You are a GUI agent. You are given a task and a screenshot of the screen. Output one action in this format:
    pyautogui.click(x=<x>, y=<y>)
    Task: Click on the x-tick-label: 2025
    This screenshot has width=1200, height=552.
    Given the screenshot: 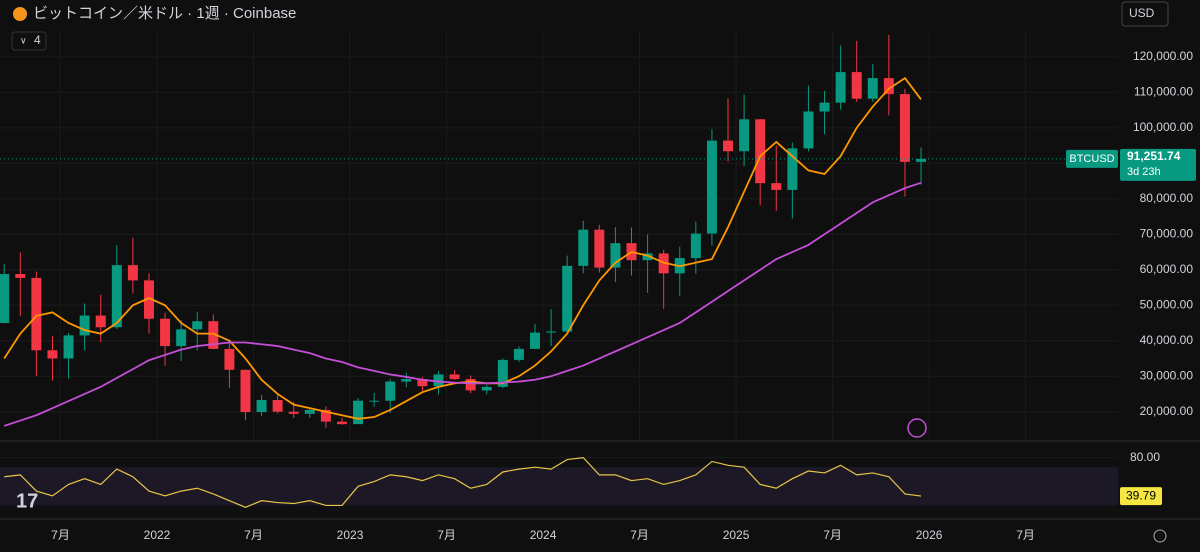 What is the action you would take?
    pyautogui.click(x=736, y=535)
    